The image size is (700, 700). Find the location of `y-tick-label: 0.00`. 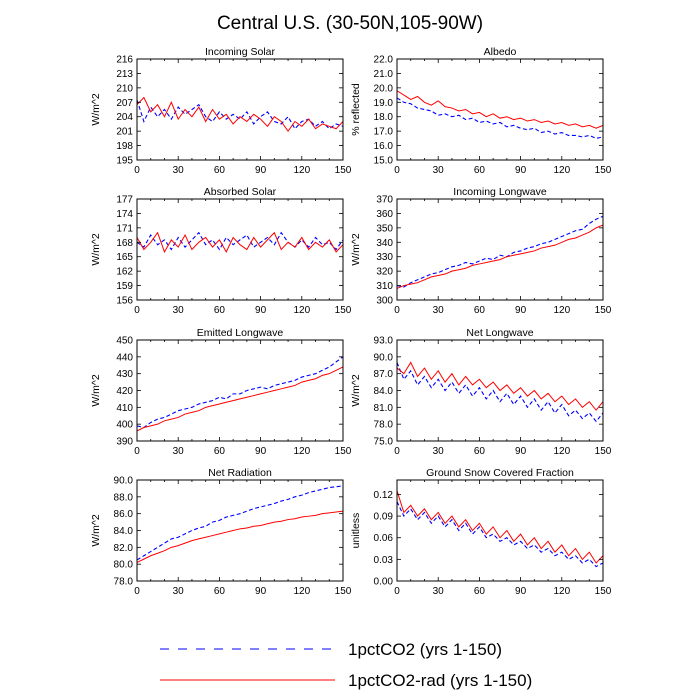

y-tick-label: 0.00 is located at coordinates (384, 582).